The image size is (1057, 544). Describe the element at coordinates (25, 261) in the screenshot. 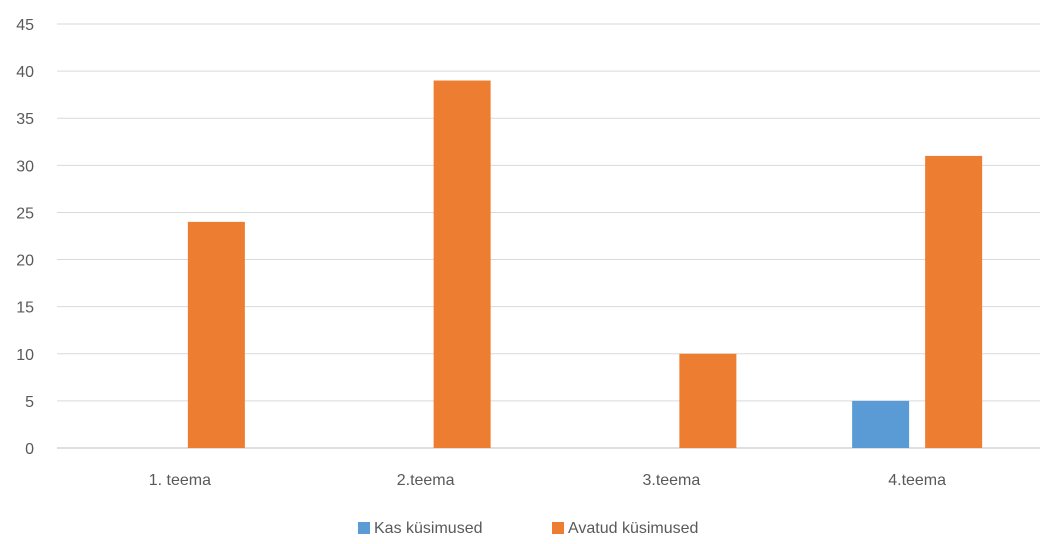

I see `y-tick-label: 20` at that location.